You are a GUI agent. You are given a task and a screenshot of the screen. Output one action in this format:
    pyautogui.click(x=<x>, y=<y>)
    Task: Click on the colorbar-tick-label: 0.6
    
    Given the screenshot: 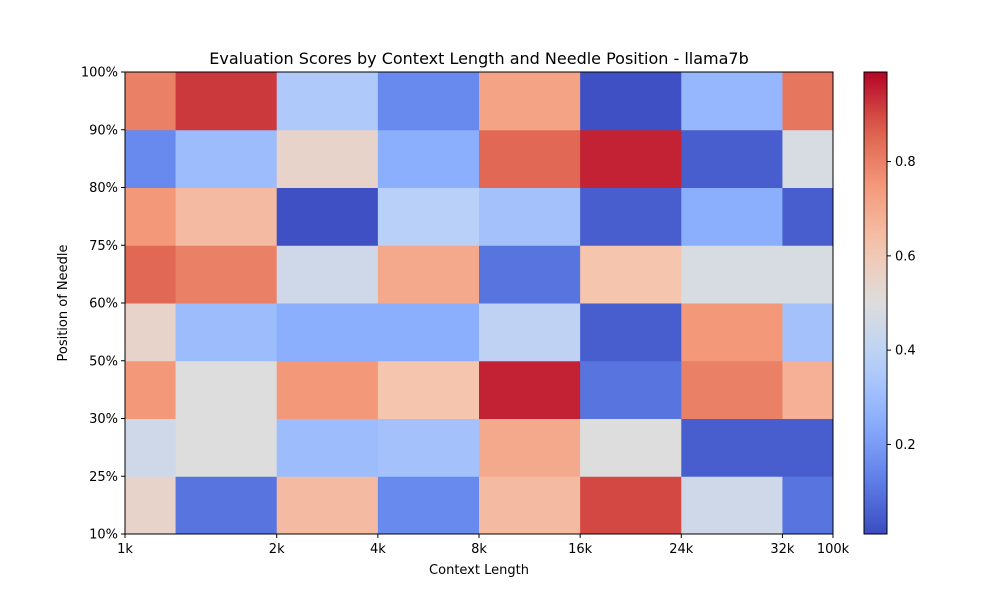 What is the action you would take?
    pyautogui.click(x=905, y=256)
    